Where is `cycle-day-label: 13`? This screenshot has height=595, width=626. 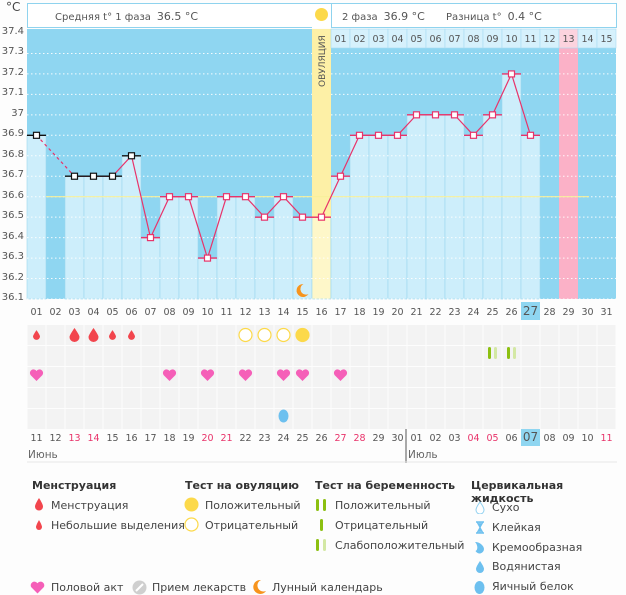
cycle-day-label: 13 is located at coordinates (264, 312).